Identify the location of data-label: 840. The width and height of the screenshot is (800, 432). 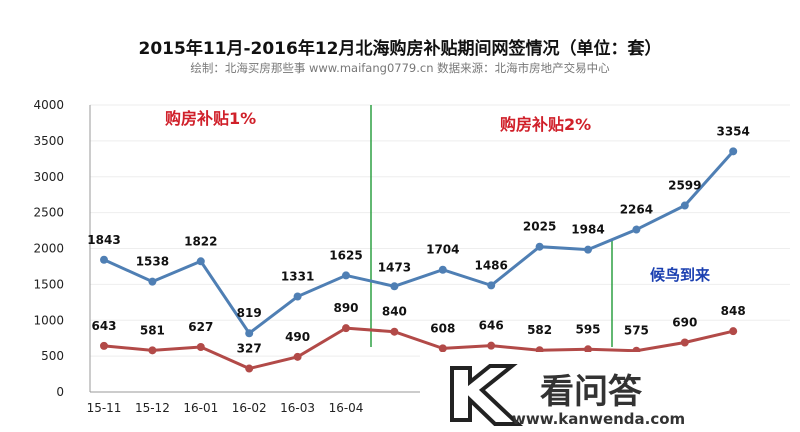
(394, 312).